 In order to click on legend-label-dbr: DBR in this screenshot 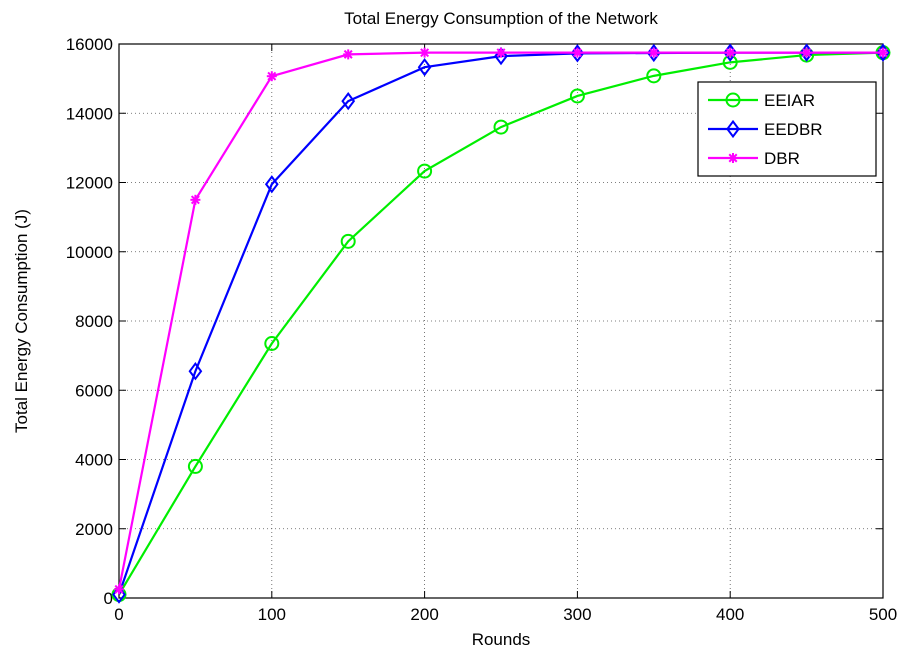, I will do `click(782, 158)`.